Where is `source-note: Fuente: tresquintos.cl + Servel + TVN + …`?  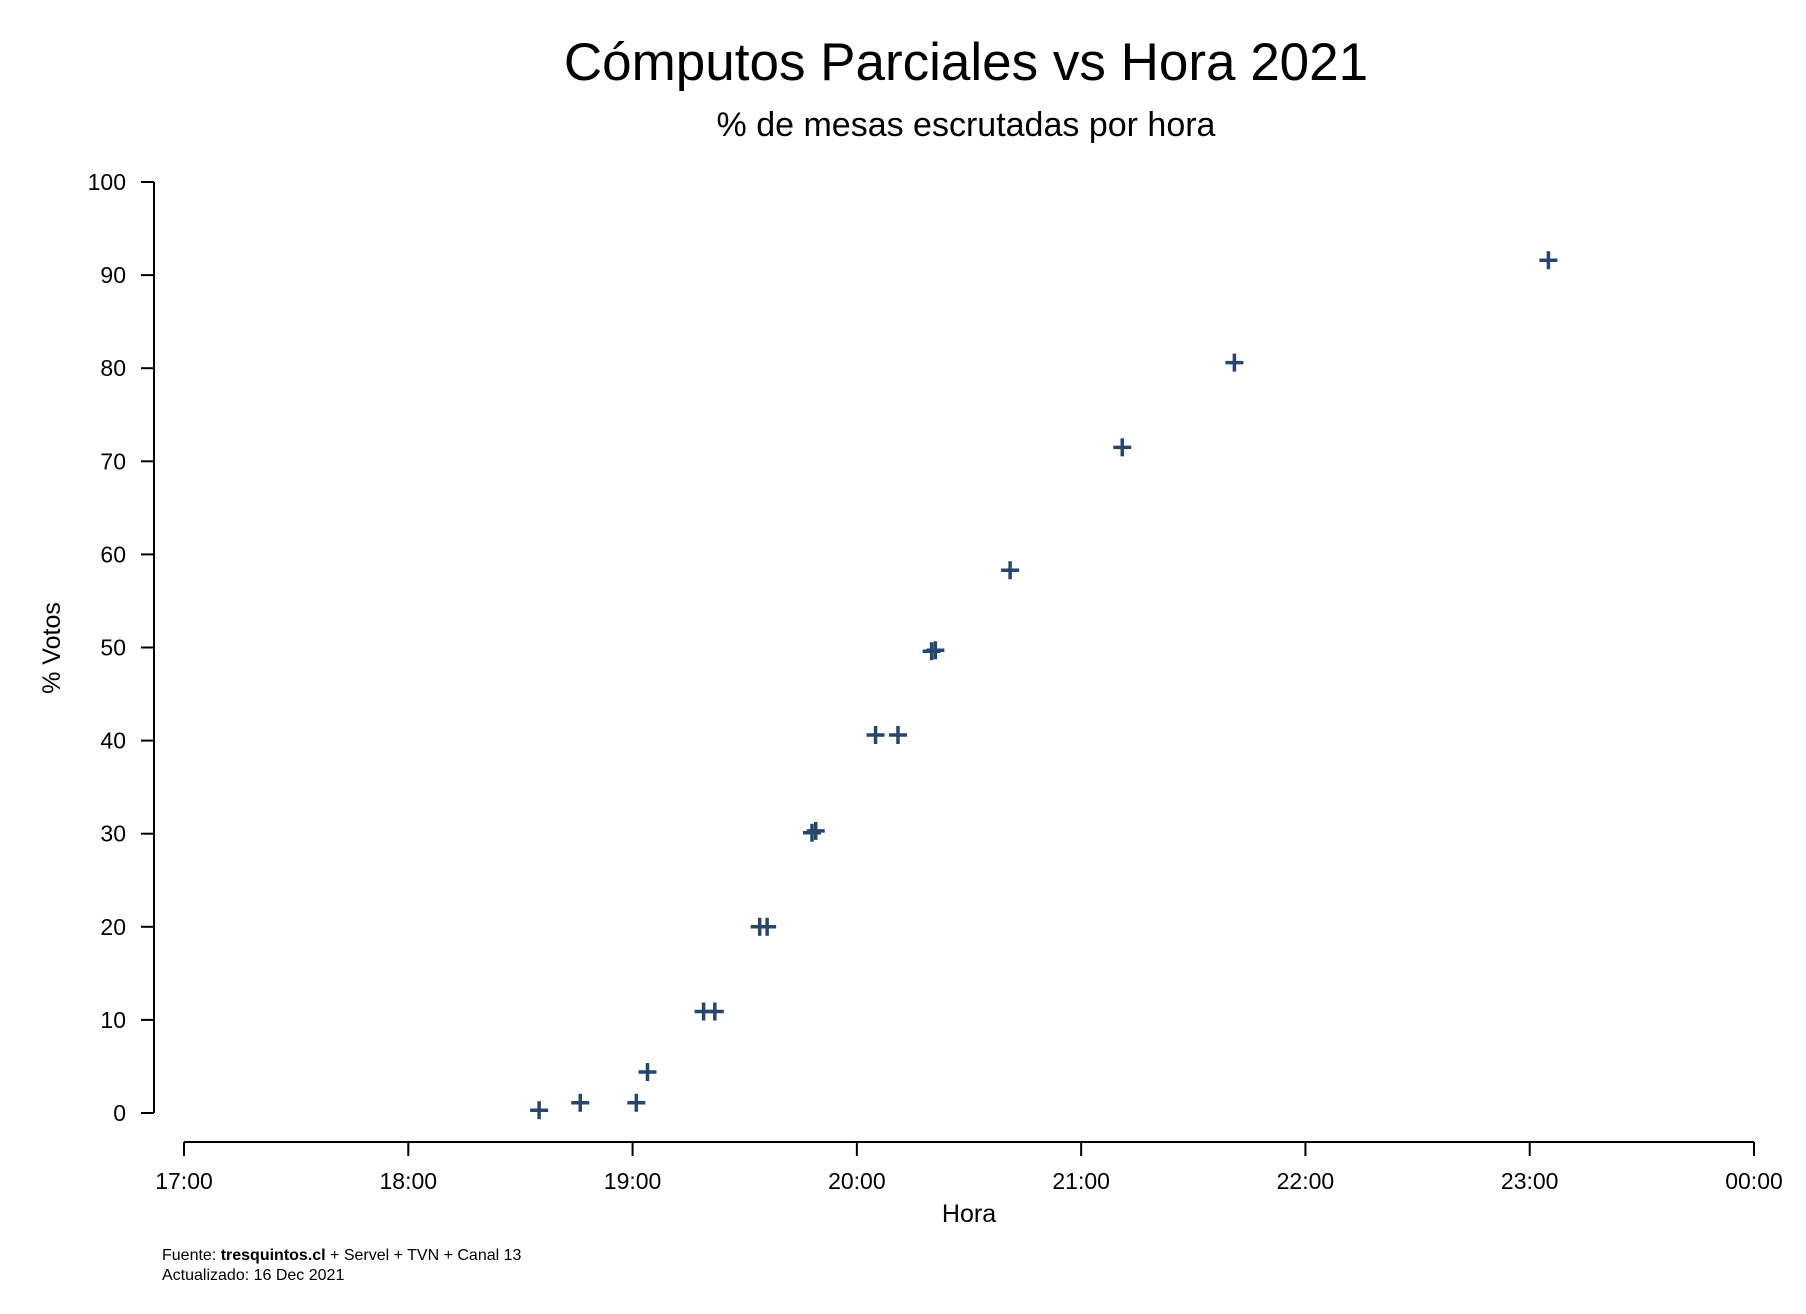
source-note: Fuente: tresquintos.cl + Servel + TVN + … is located at coordinates (342, 1255).